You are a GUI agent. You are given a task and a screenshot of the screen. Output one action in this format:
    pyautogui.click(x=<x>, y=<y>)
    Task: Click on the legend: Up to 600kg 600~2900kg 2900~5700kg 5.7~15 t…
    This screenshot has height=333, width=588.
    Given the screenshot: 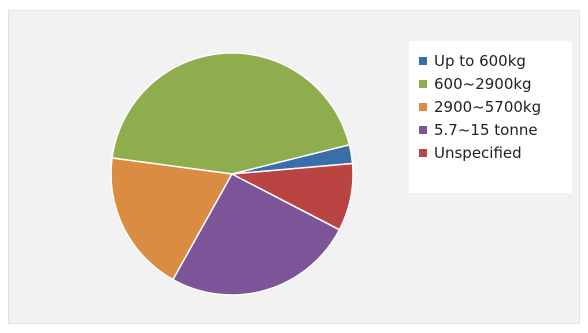 What is the action you would take?
    pyautogui.click(x=490, y=117)
    